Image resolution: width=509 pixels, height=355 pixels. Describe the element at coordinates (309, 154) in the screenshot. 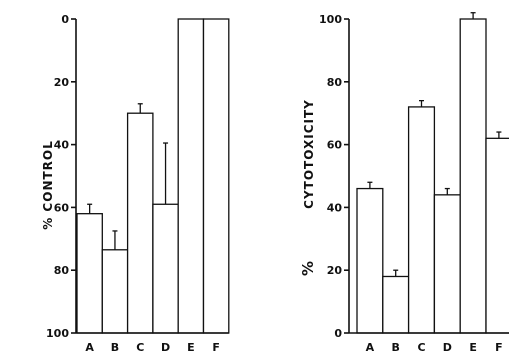

I see `y-axis-label-right-top: CYTOTOXICITY` at that location.